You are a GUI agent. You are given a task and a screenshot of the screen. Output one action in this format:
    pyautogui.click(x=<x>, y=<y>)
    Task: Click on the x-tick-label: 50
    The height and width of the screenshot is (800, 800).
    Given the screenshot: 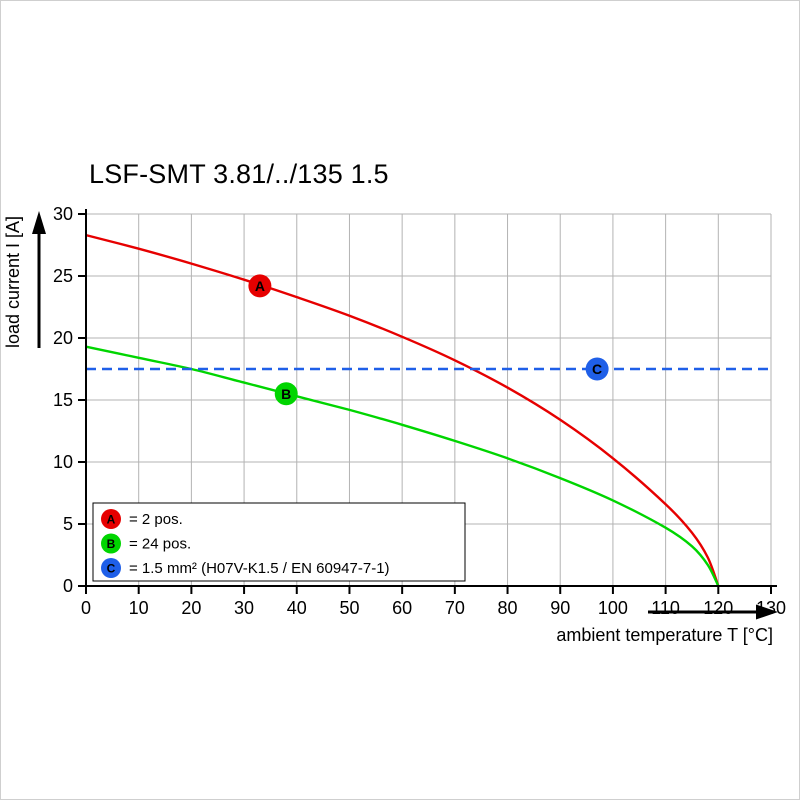 What is the action you would take?
    pyautogui.click(x=349, y=608)
    